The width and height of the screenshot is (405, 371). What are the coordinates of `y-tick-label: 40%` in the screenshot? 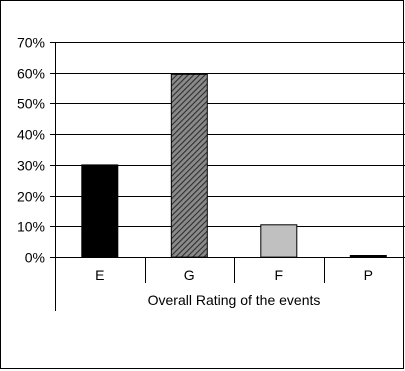 It's located at (31, 135).